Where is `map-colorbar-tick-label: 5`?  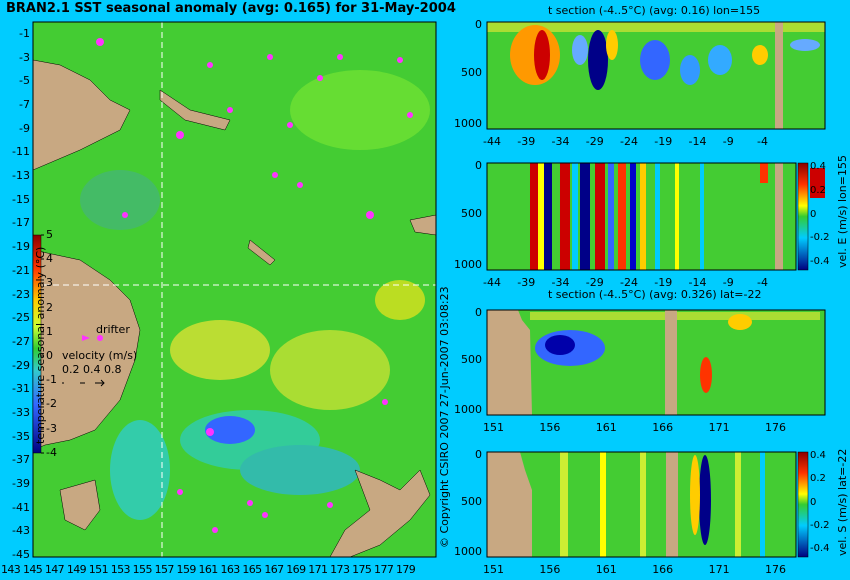
map-colorbar-tick-label: 5 is located at coordinates (49, 234).